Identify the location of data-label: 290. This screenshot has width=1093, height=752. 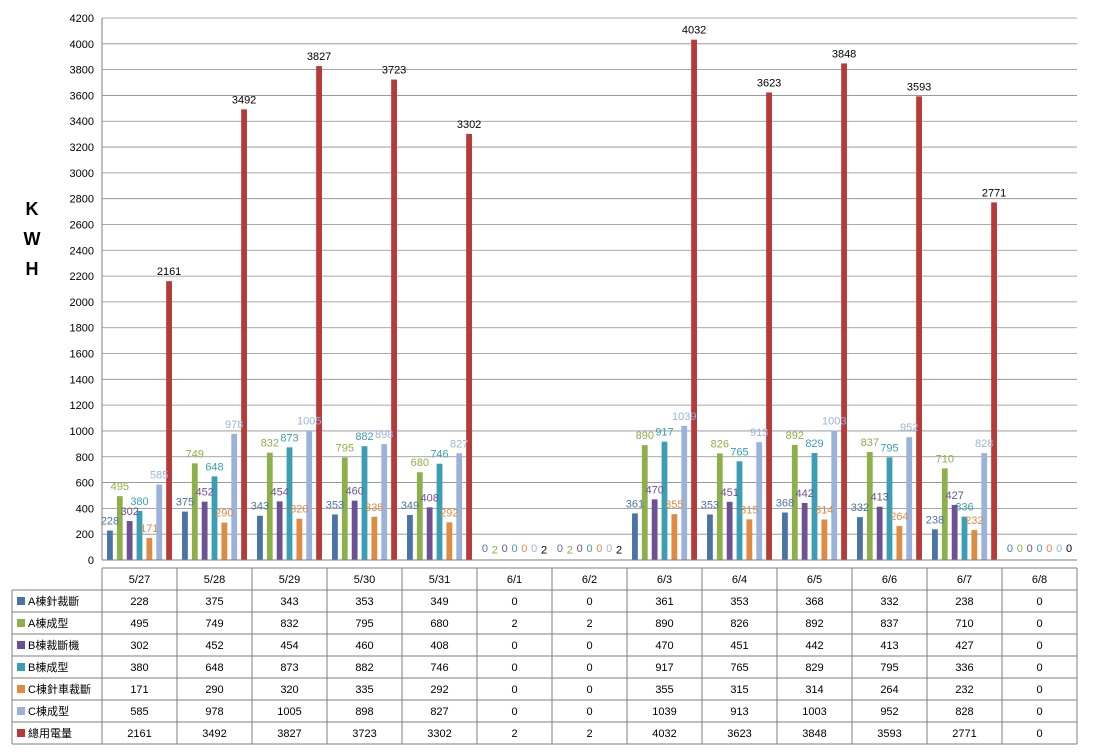
(224, 514).